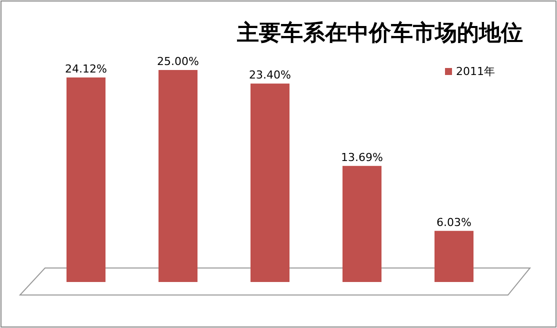  What do you see at coordinates (178, 61) in the screenshot?
I see `data-label: 25.00%` at bounding box center [178, 61].